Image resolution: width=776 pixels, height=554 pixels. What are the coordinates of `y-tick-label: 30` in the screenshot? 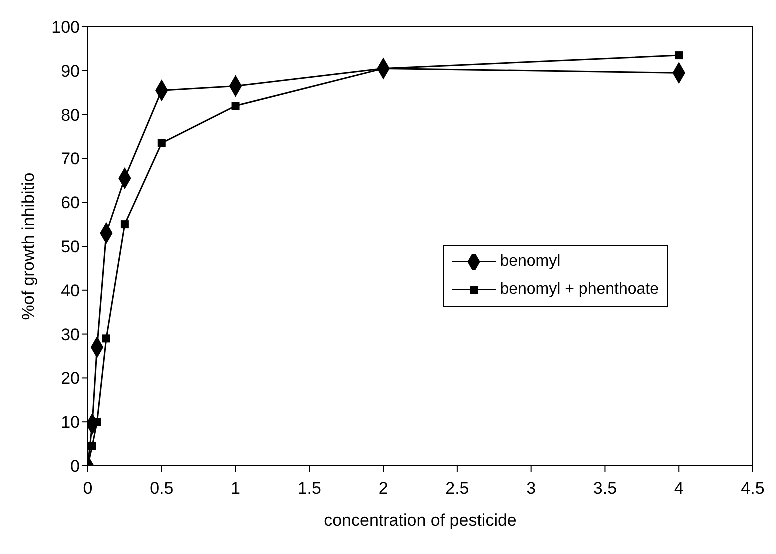 It's located at (70, 334).